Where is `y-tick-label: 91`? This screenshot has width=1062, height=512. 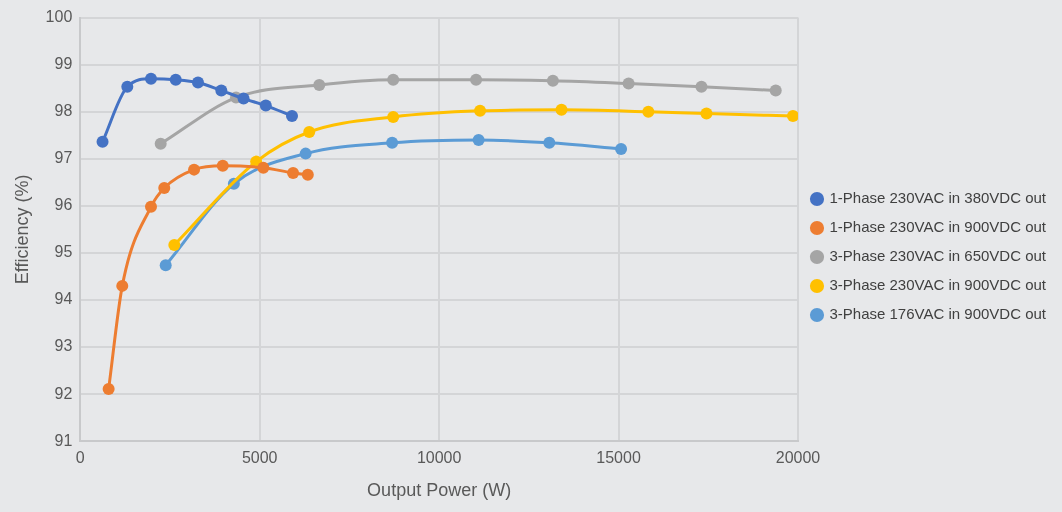 y-tick-label: 91 is located at coordinates (63, 440).